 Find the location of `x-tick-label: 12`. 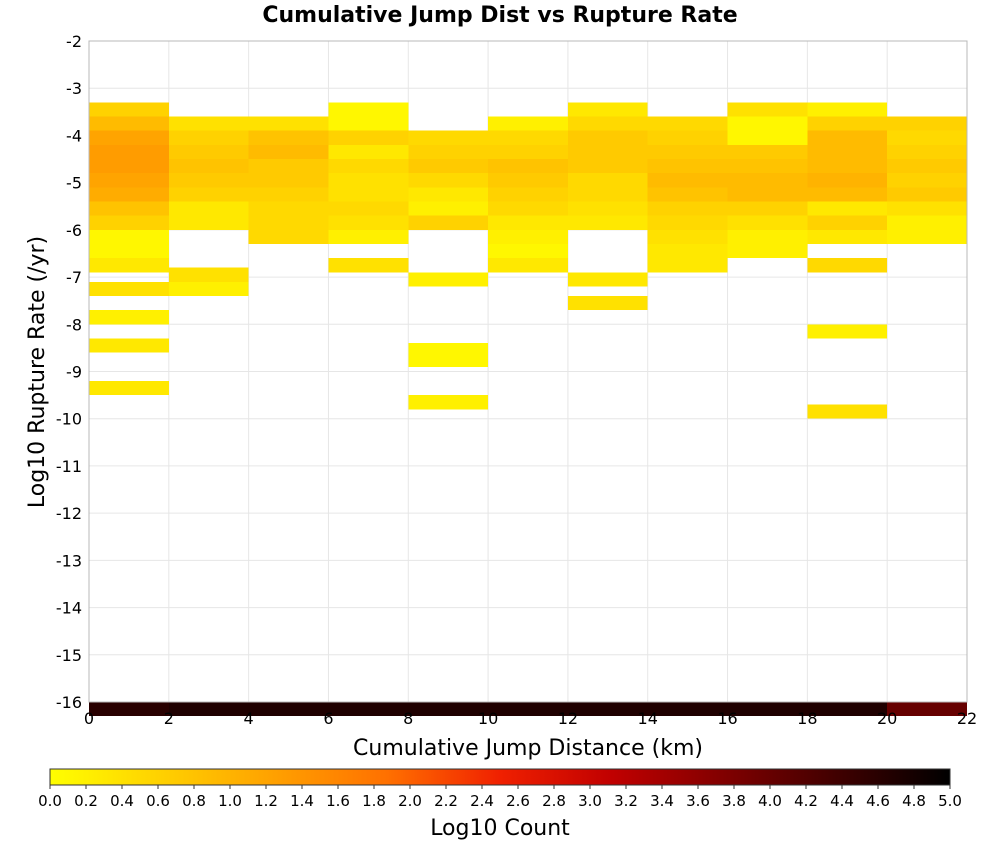

x-tick-label: 12 is located at coordinates (568, 718).